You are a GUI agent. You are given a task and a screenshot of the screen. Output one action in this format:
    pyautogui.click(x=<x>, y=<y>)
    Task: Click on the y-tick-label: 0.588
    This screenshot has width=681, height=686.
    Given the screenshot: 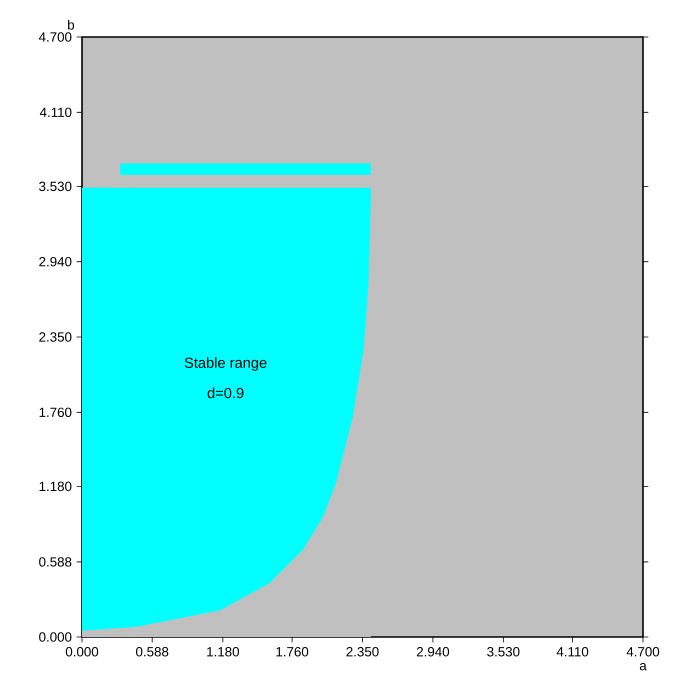 What is the action you would take?
    pyautogui.click(x=55, y=562)
    